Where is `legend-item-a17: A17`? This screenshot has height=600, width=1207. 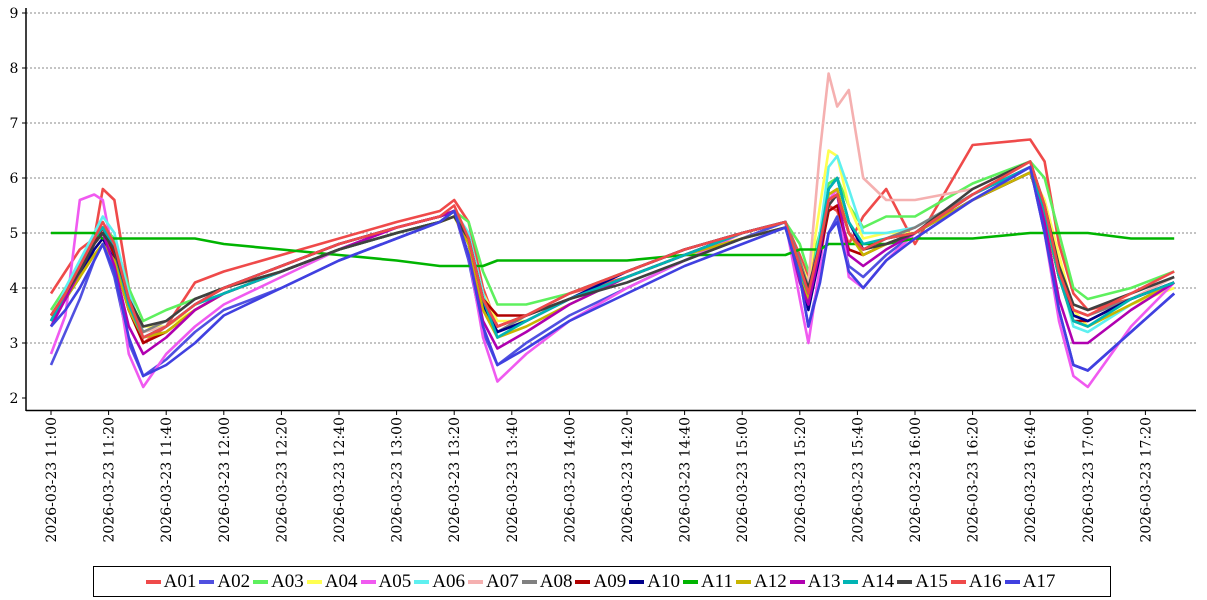 legend-item-a17: A17 is located at coordinates (1030, 581).